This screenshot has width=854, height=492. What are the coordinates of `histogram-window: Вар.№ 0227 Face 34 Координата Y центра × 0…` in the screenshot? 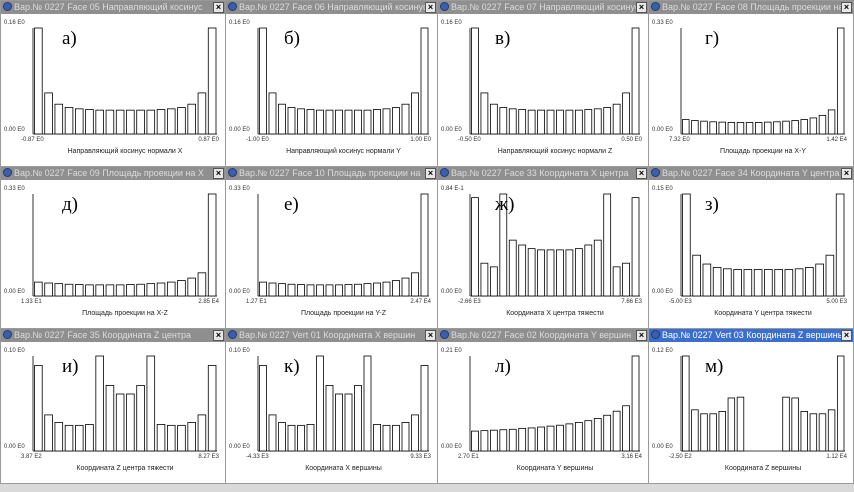 It's located at (751, 247).